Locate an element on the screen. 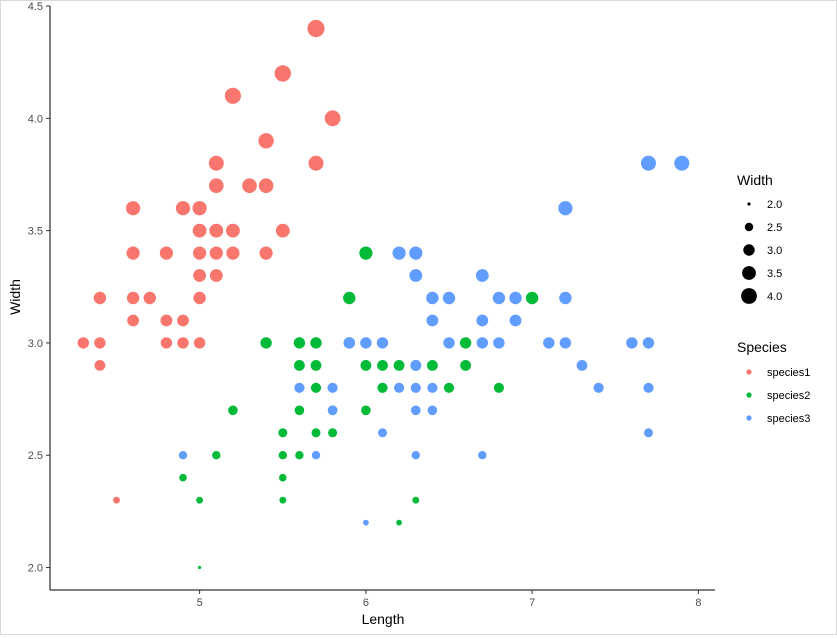  size-legend-title: Width is located at coordinates (755, 180).